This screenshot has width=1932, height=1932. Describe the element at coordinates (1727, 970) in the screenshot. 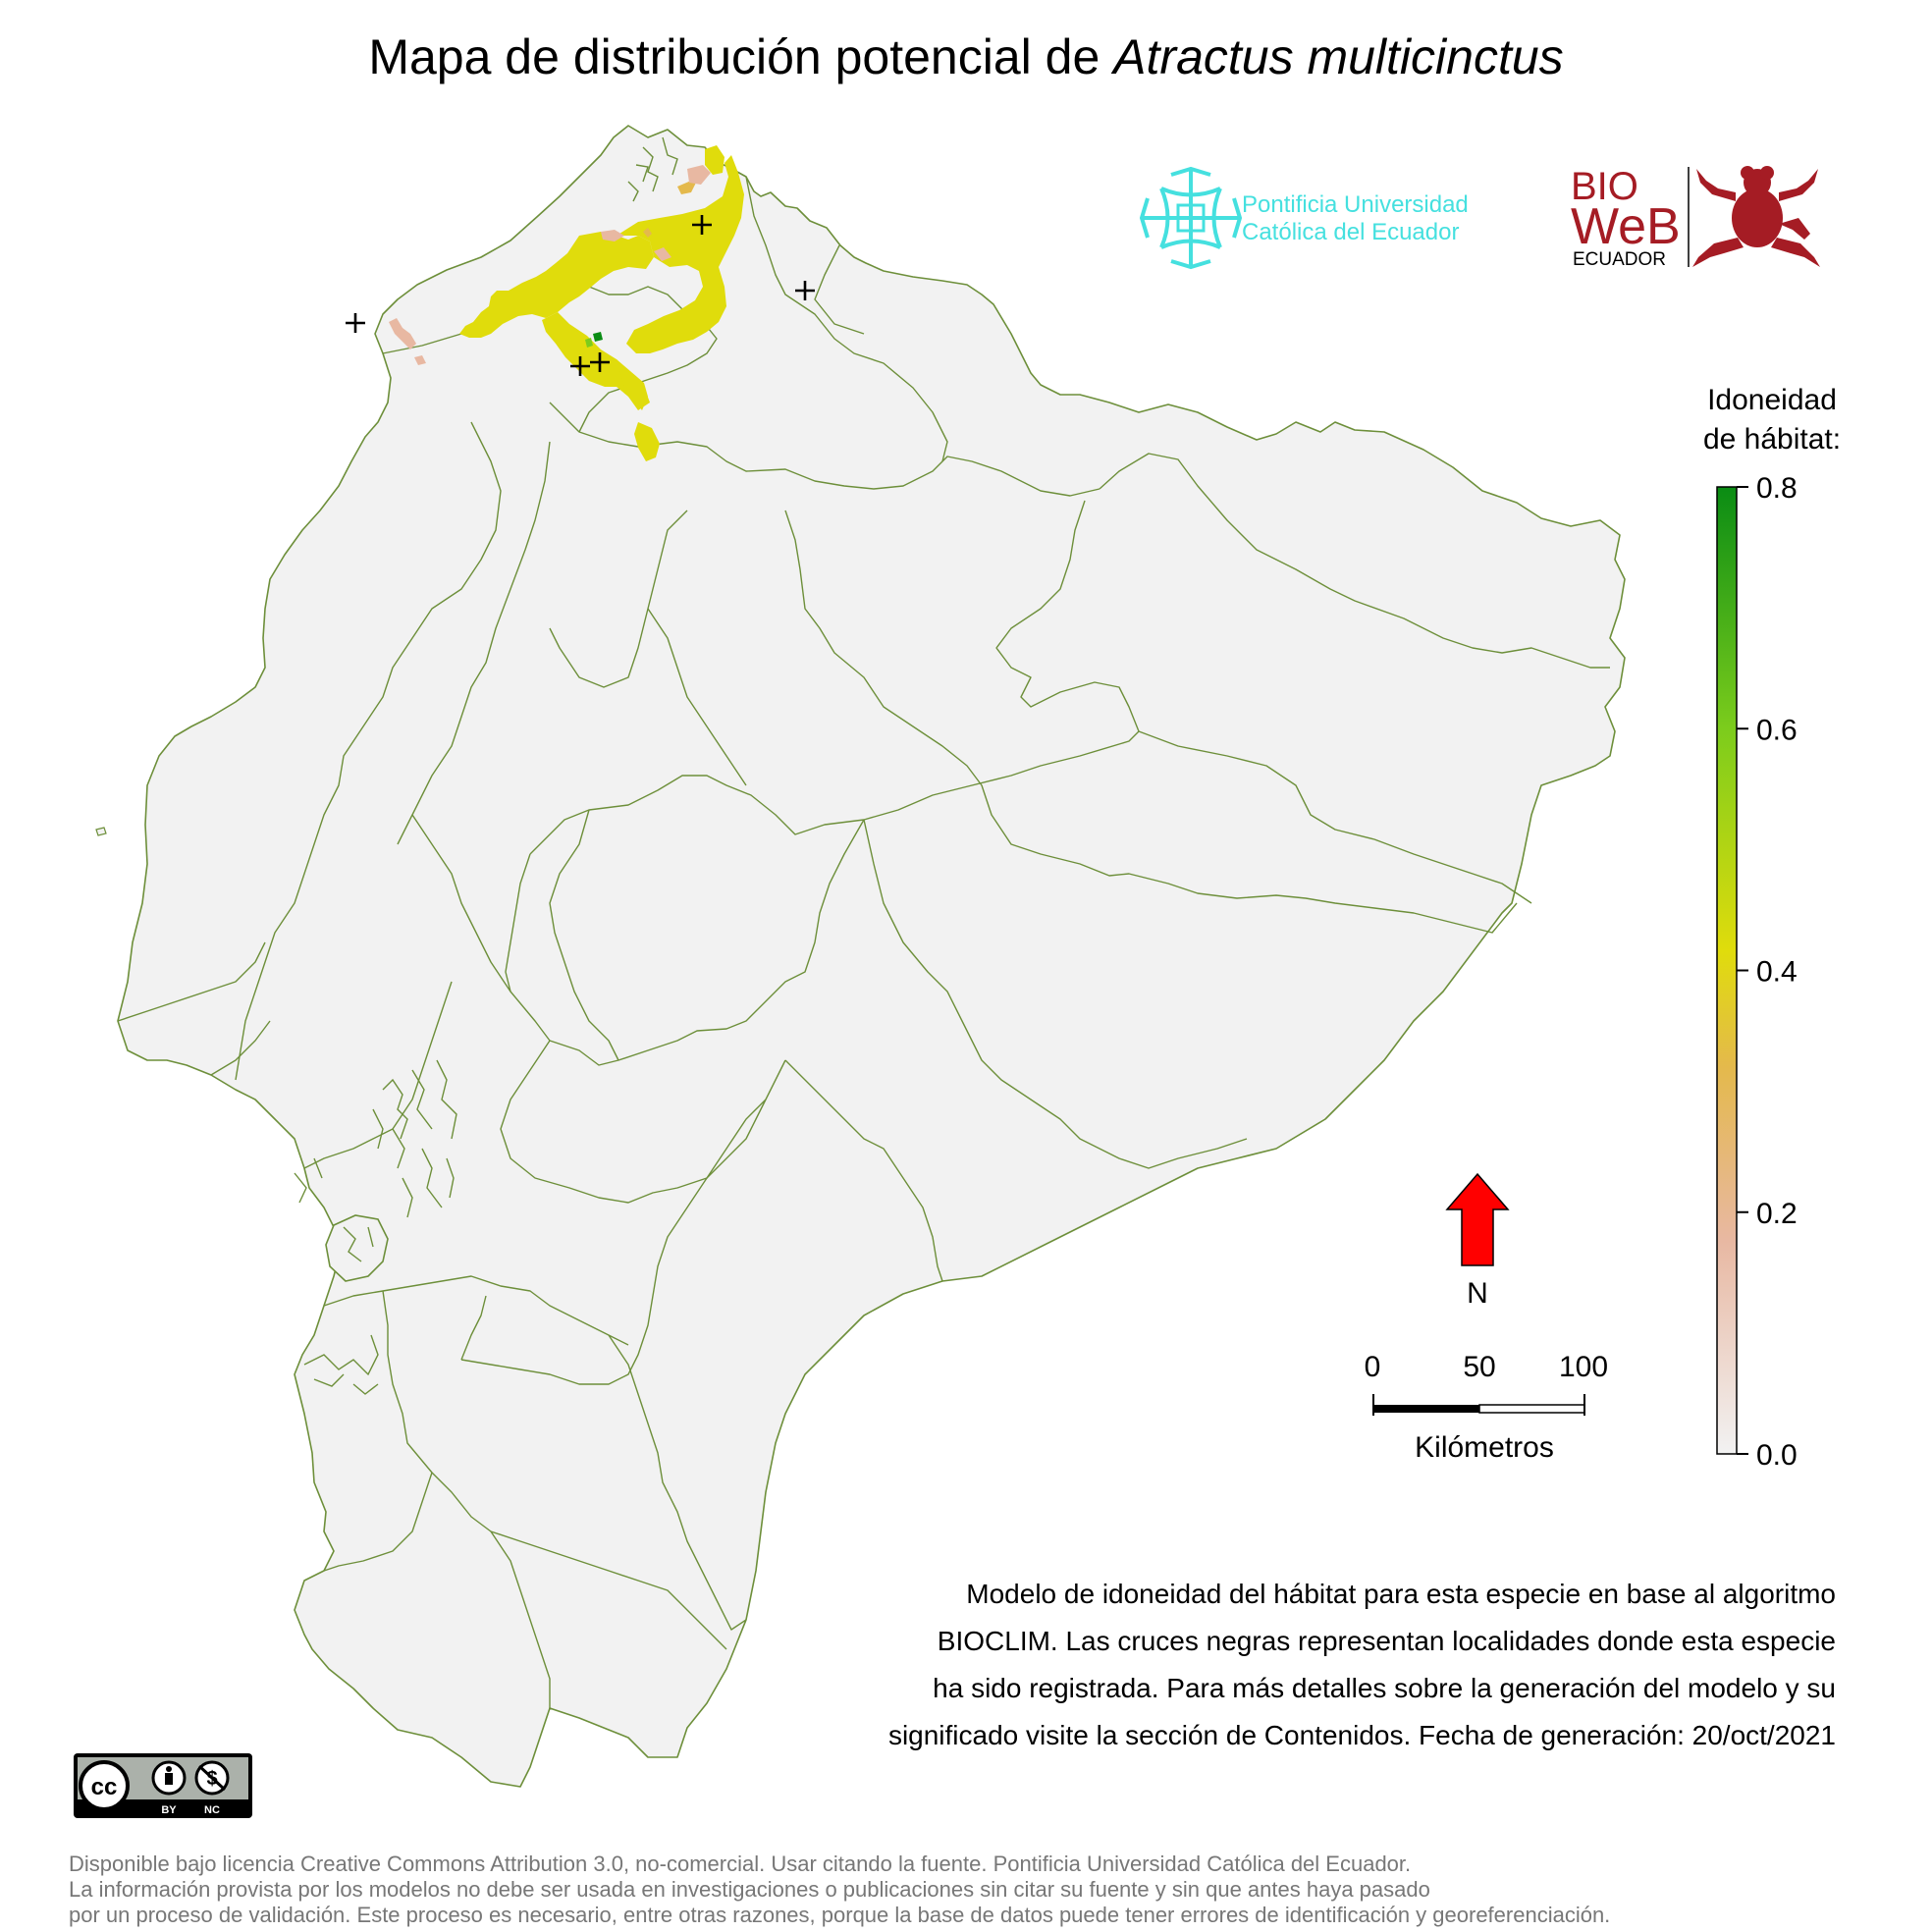

I see `legend-colorbar` at that location.